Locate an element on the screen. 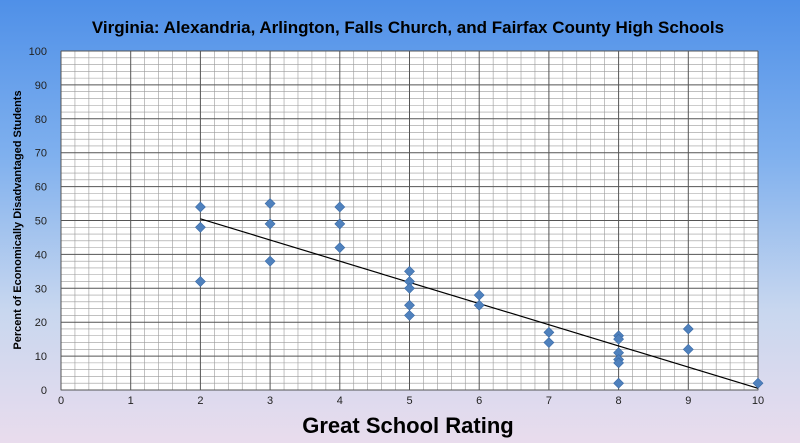 The width and height of the screenshot is (800, 443). x-tick-label: 6 is located at coordinates (479, 401).